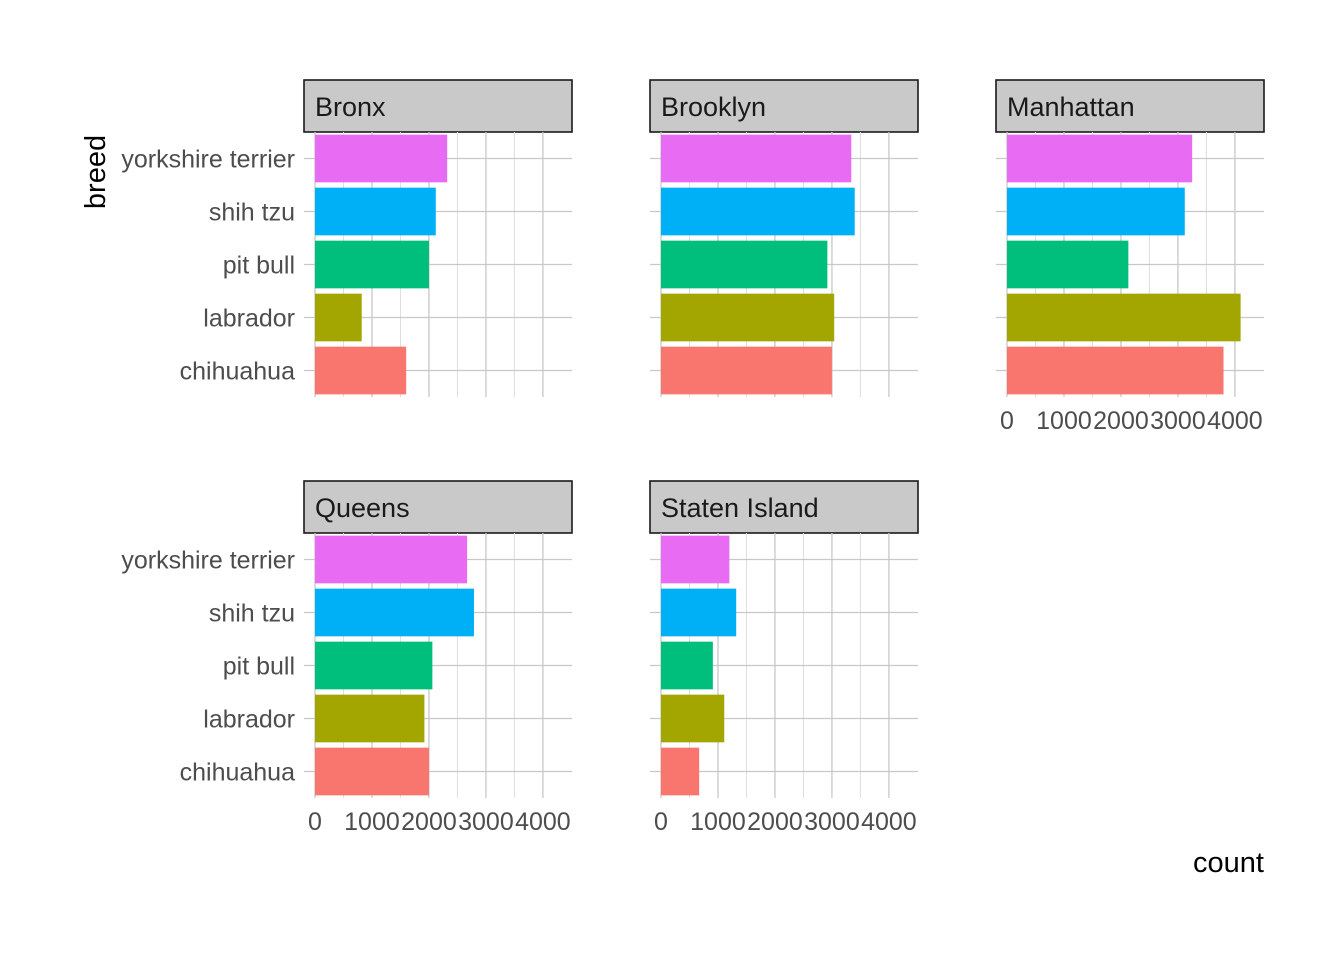 Image resolution: width=1344 pixels, height=965 pixels. I want to click on strip-label: Queens, so click(362, 508).